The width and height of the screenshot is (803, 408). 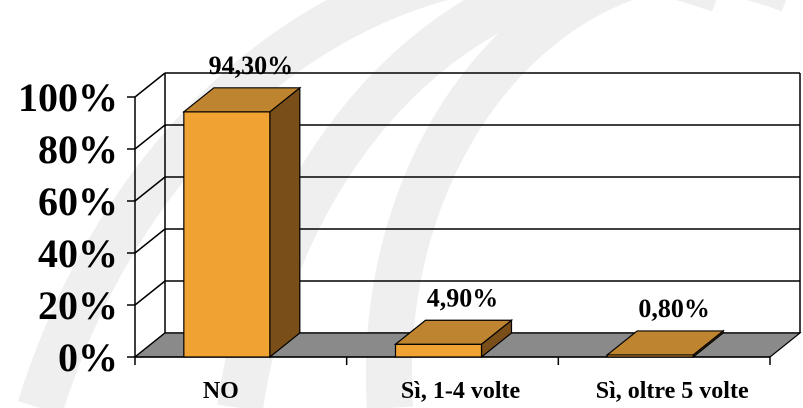 I want to click on y-tick-label: 40%, so click(x=78, y=253).